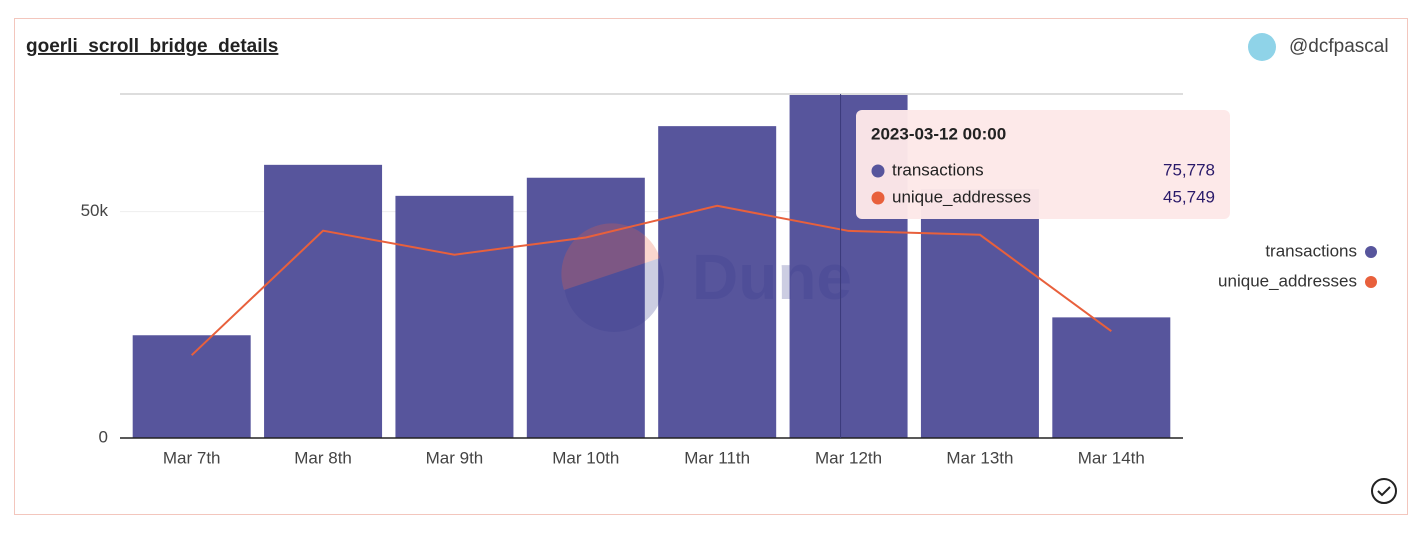  I want to click on avatar, so click(1262, 47).